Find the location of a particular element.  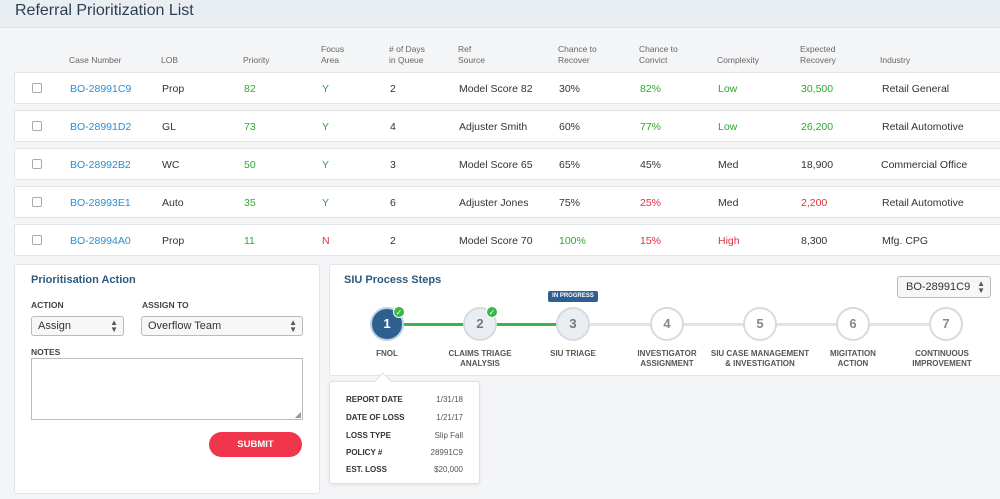

notes-textarea: ◢ is located at coordinates (167, 389).